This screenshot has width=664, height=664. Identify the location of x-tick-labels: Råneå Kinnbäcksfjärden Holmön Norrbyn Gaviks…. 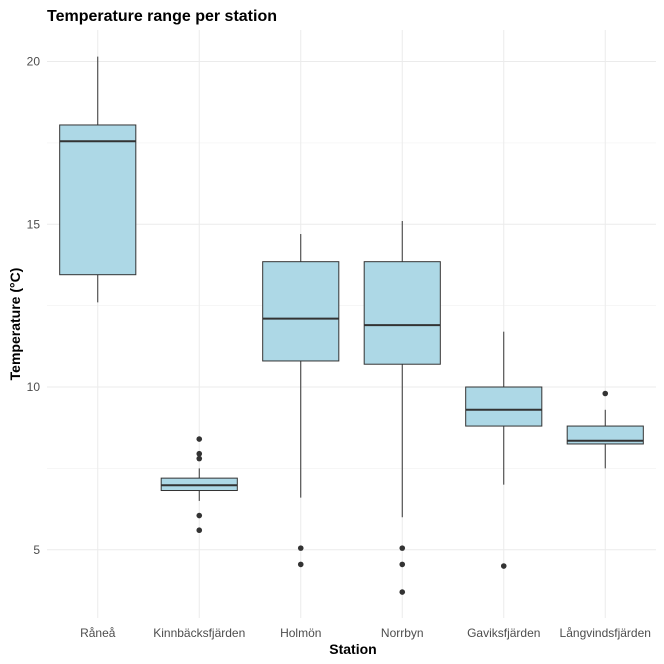
(365, 633).